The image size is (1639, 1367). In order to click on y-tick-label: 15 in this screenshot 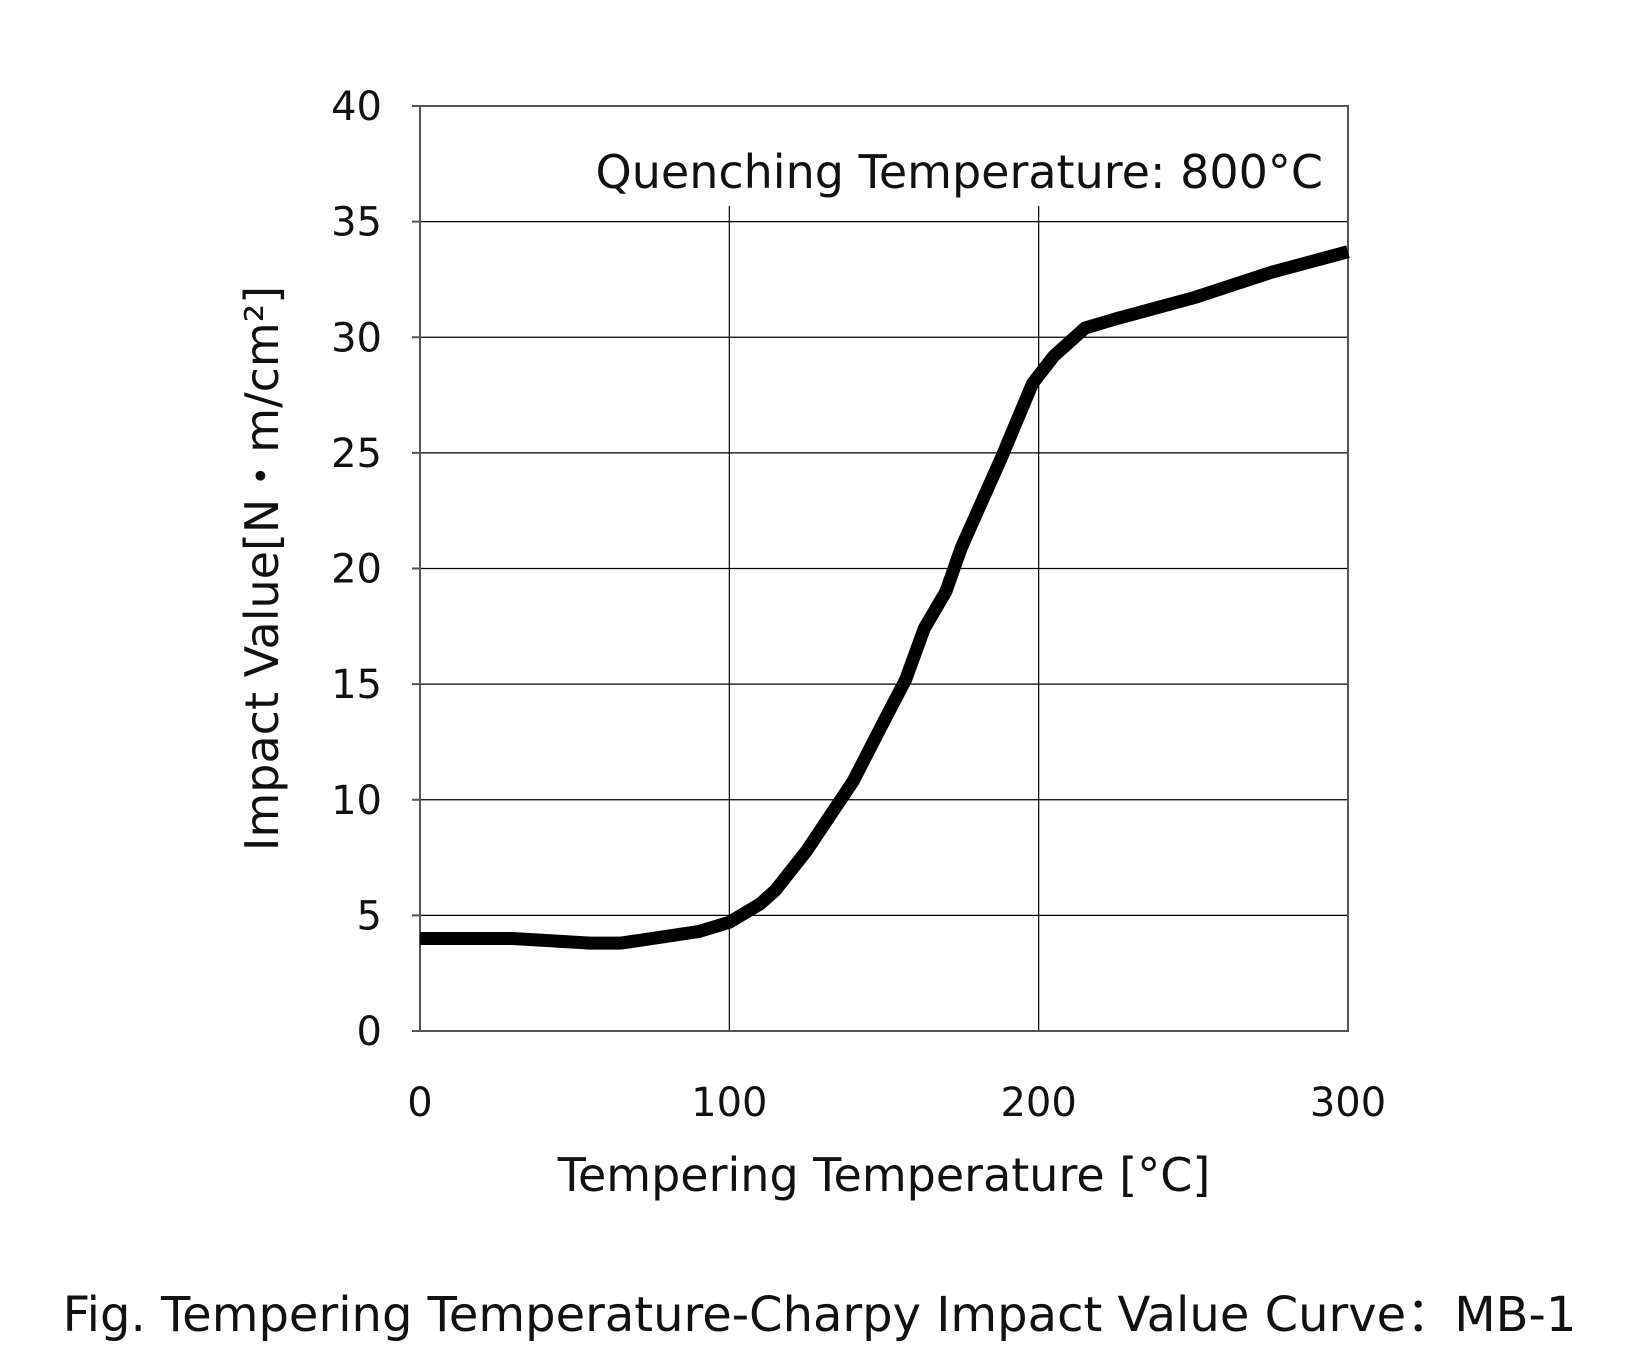, I will do `click(356, 685)`.